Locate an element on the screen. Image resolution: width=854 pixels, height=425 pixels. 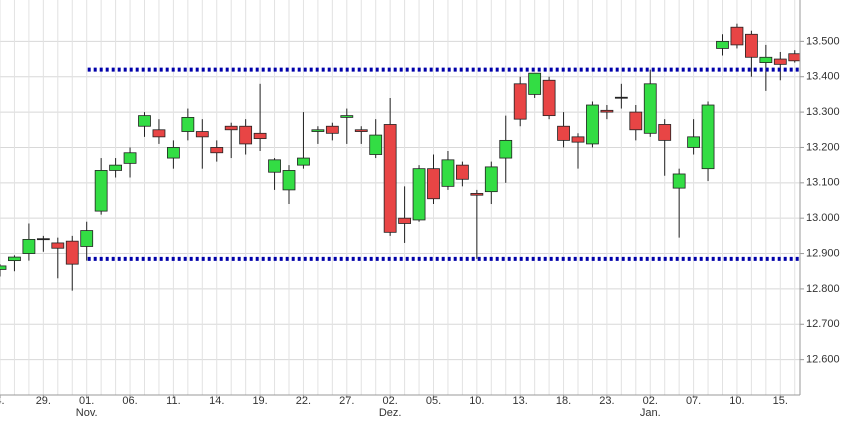
y-tick-label: 12.900 is located at coordinates (823, 253).